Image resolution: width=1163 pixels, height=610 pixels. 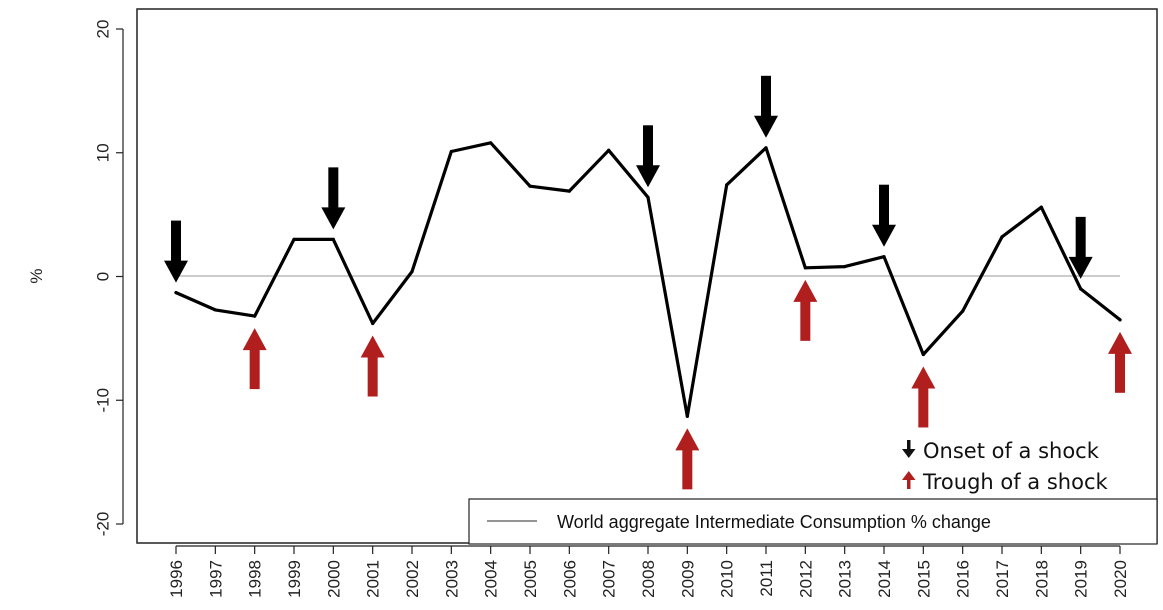 What do you see at coordinates (766, 578) in the screenshot?
I see `x-tick-label: 2011` at bounding box center [766, 578].